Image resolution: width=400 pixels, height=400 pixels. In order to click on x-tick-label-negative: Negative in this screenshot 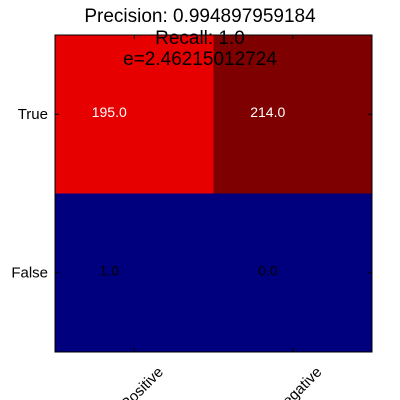, I will do `click(299, 382)`.